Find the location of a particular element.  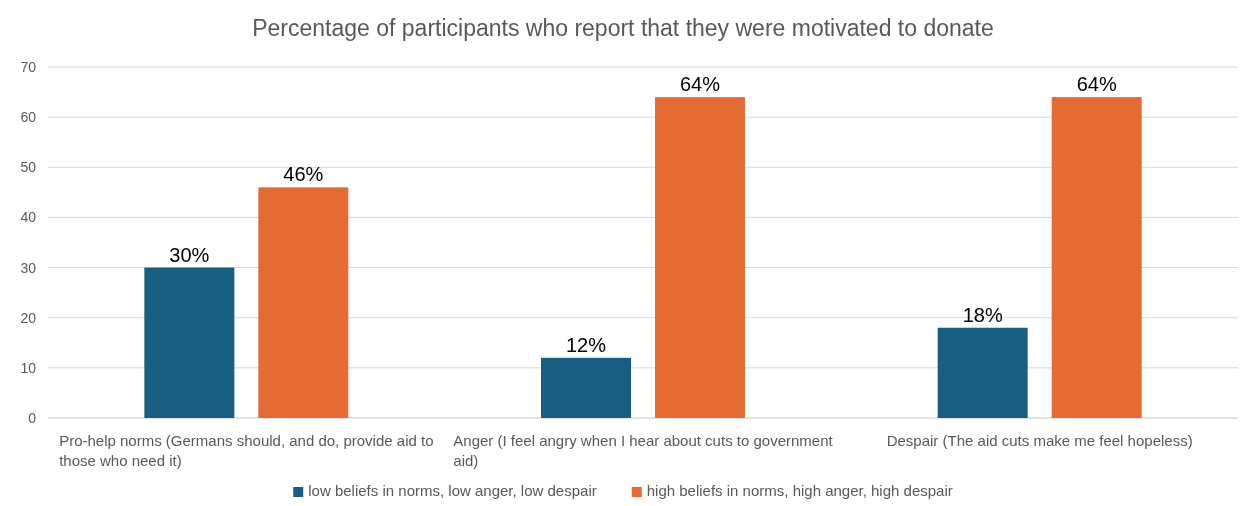

y-tick-label: 20 is located at coordinates (28, 317).